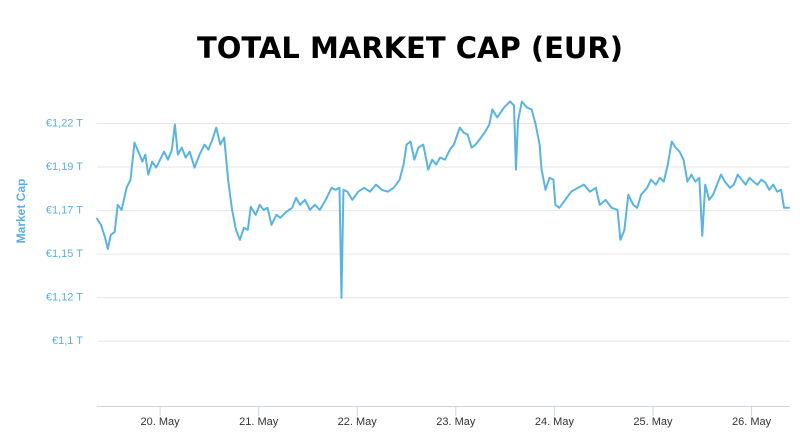 This screenshot has width=800, height=442. I want to click on x-tick-label: 20. May, so click(161, 422).